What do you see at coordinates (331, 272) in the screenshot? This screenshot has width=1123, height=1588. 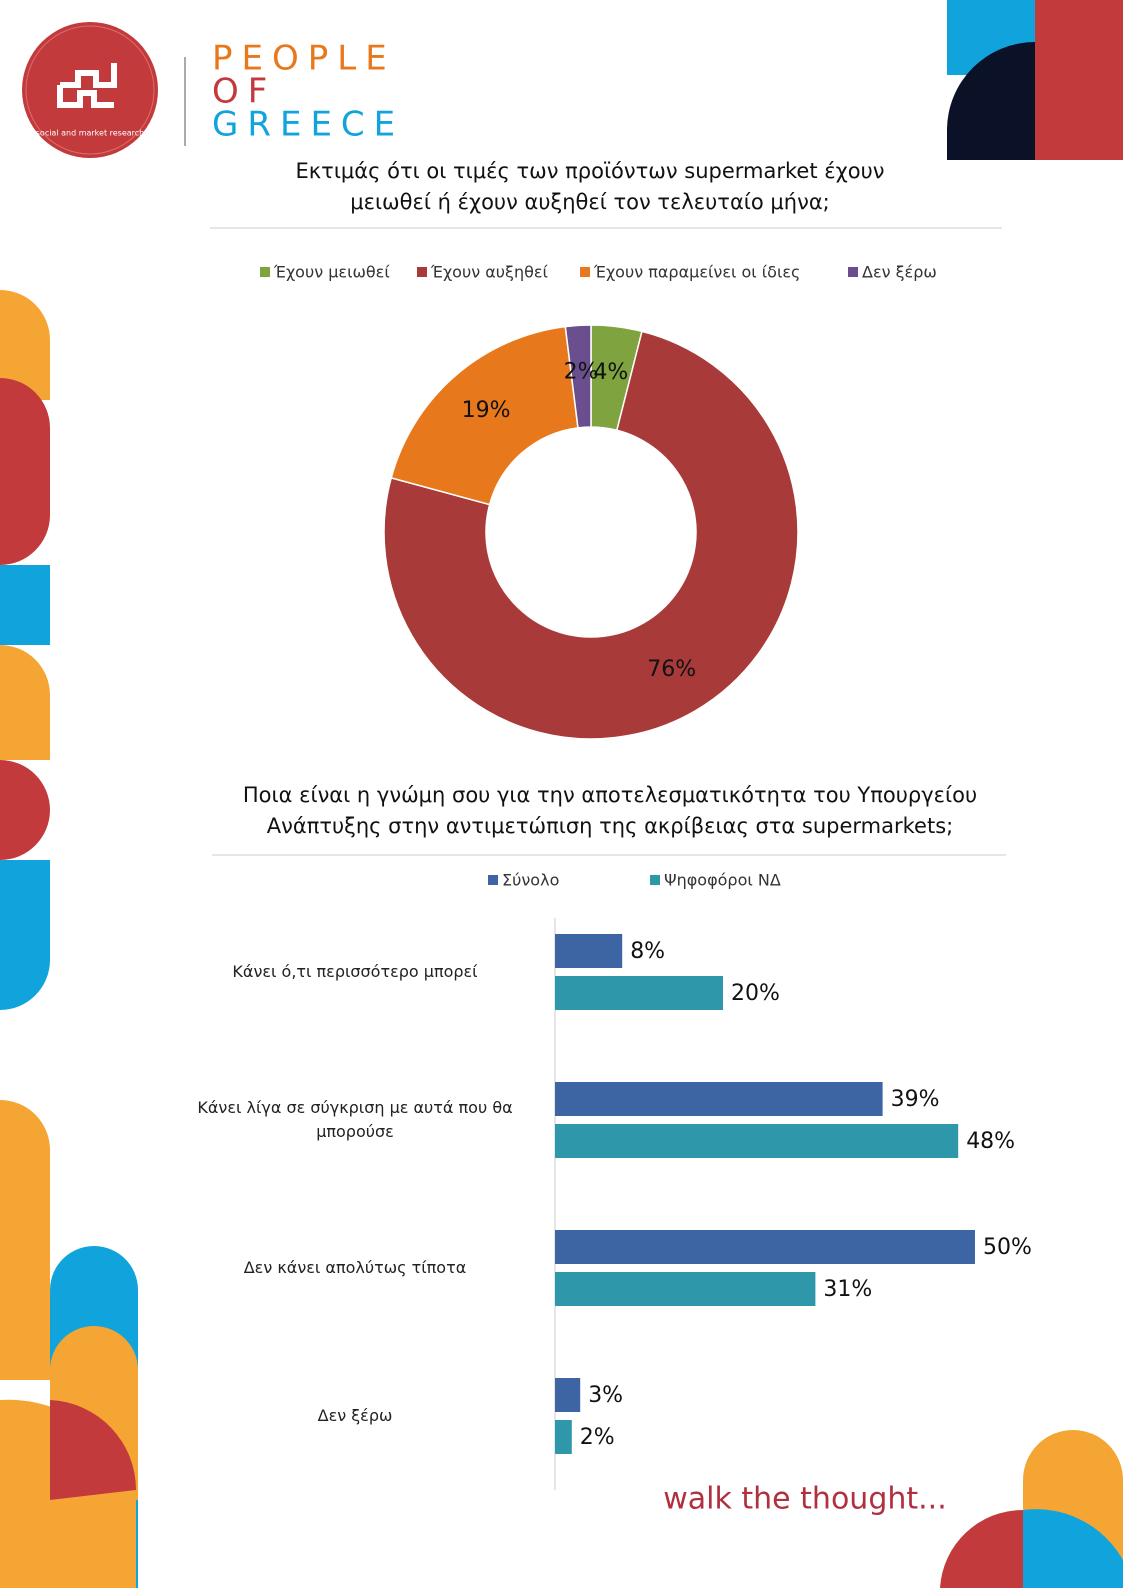 I see `legend-label: Έχουν μειωθεί` at bounding box center [331, 272].